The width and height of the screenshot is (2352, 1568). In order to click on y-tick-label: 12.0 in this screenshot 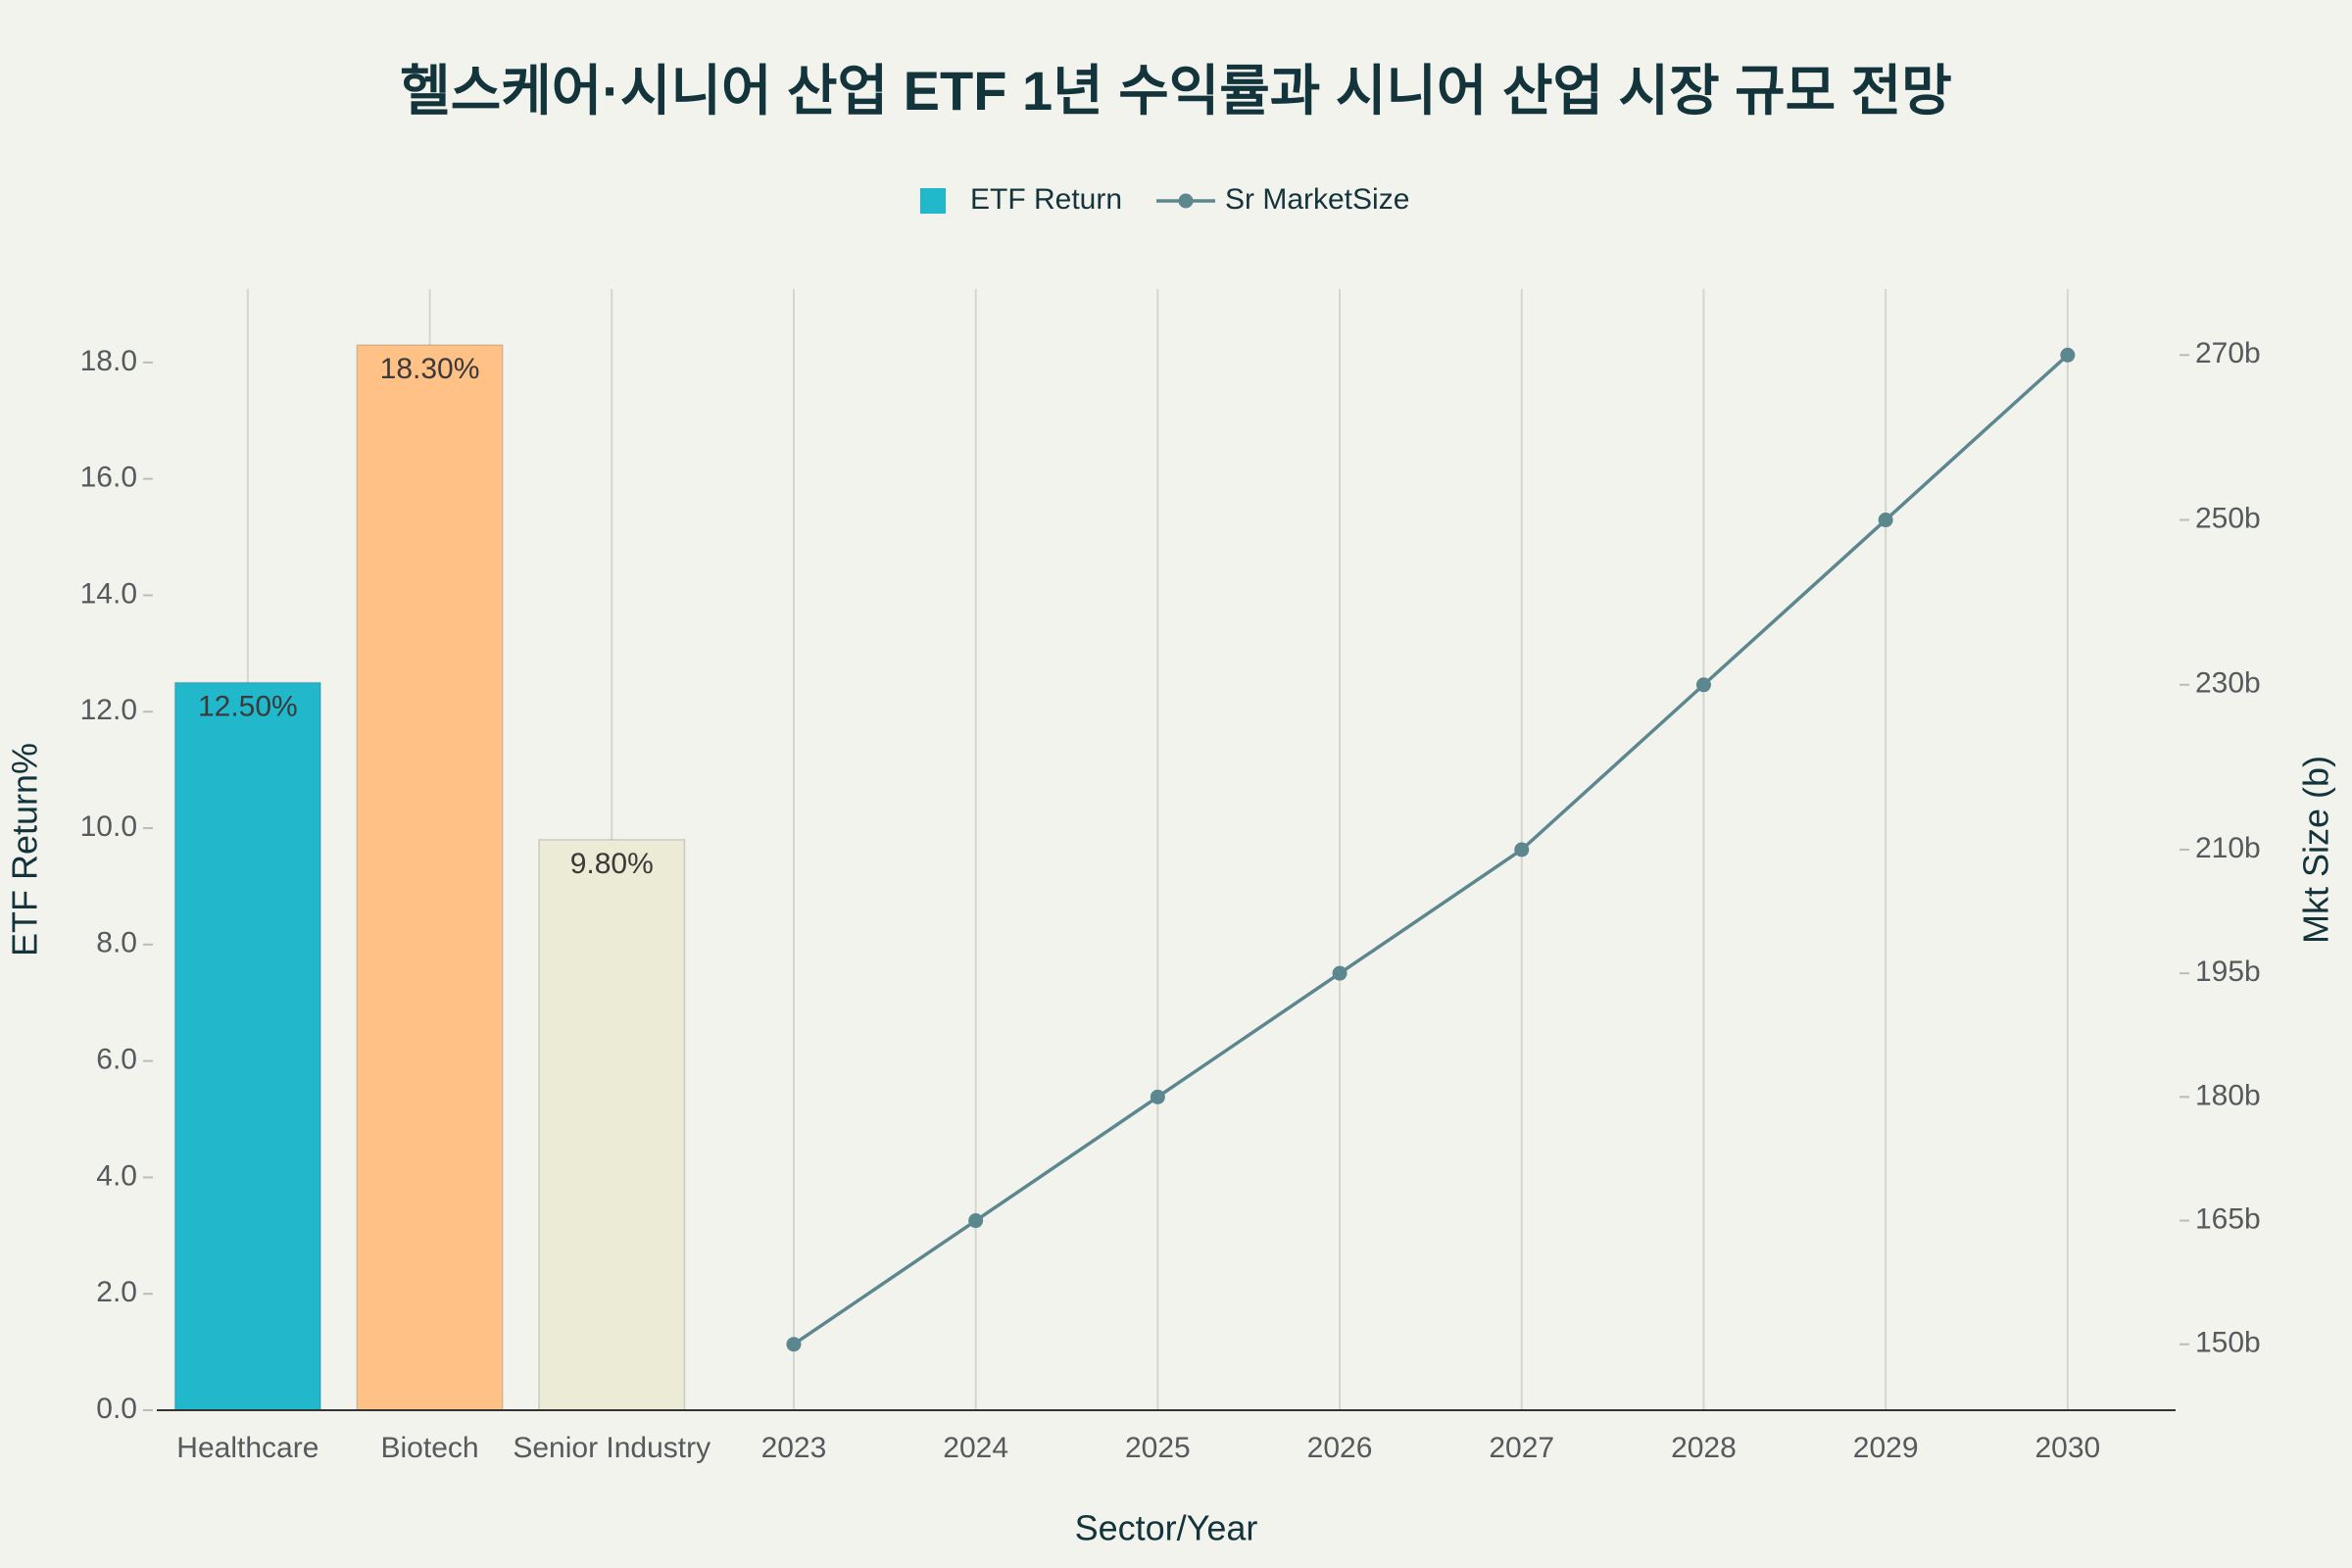, I will do `click(108, 710)`.